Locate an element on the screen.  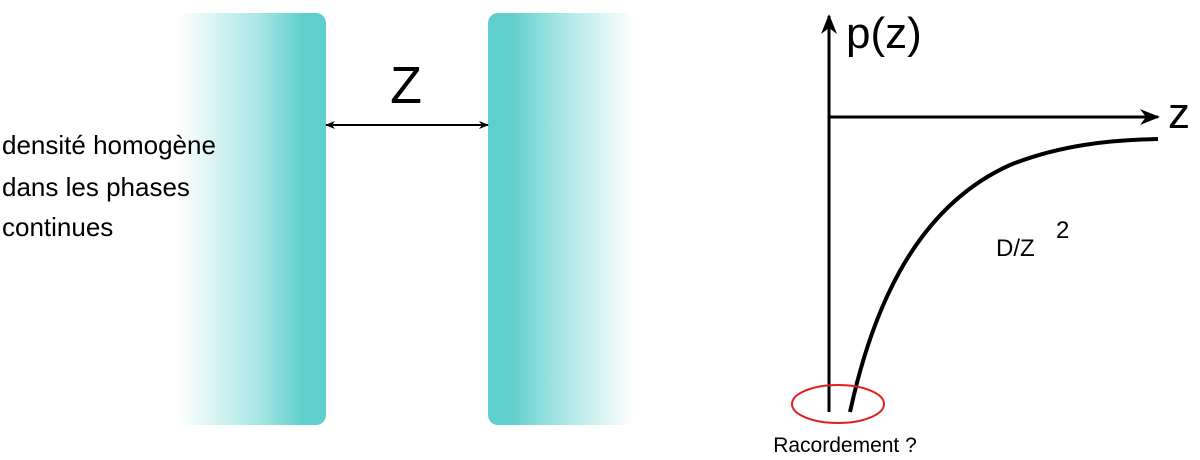
description-line-2: dans les phases is located at coordinates (96, 187).